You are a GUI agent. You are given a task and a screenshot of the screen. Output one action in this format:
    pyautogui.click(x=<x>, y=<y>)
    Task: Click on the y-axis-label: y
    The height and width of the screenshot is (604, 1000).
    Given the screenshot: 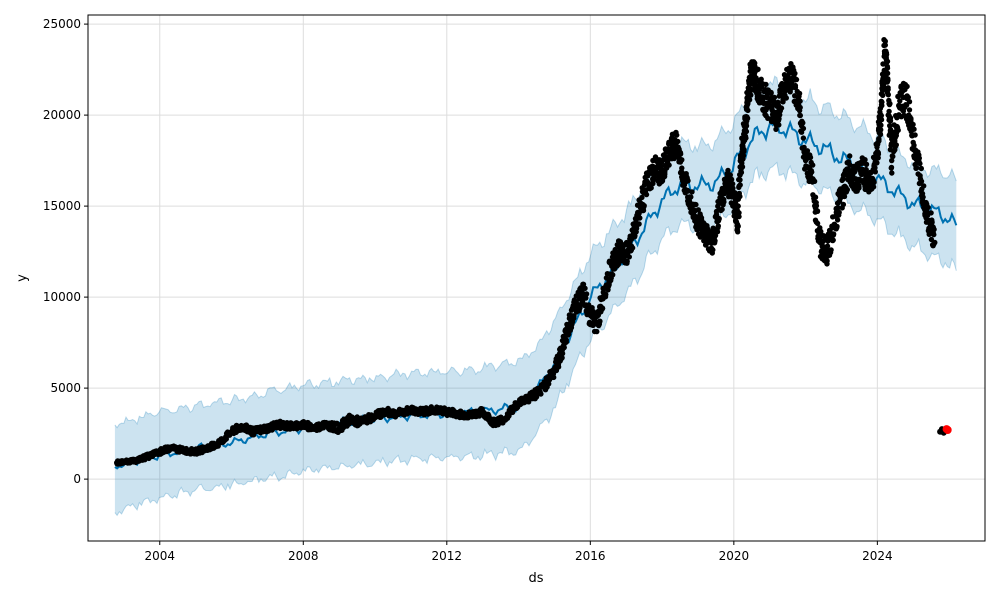 What is the action you would take?
    pyautogui.click(x=22, y=278)
    